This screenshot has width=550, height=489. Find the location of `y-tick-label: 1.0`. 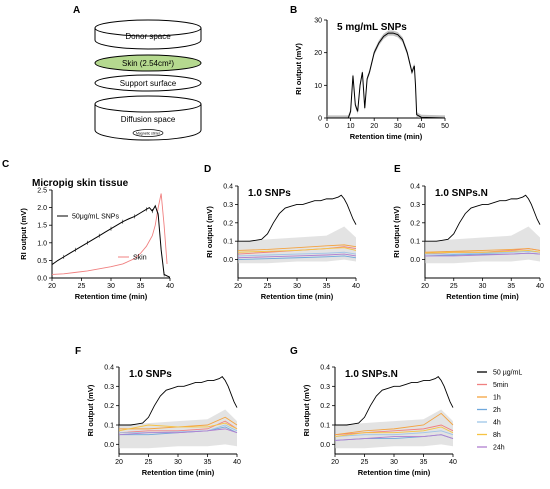

y-tick-label: 1.0 is located at coordinates (42, 243).